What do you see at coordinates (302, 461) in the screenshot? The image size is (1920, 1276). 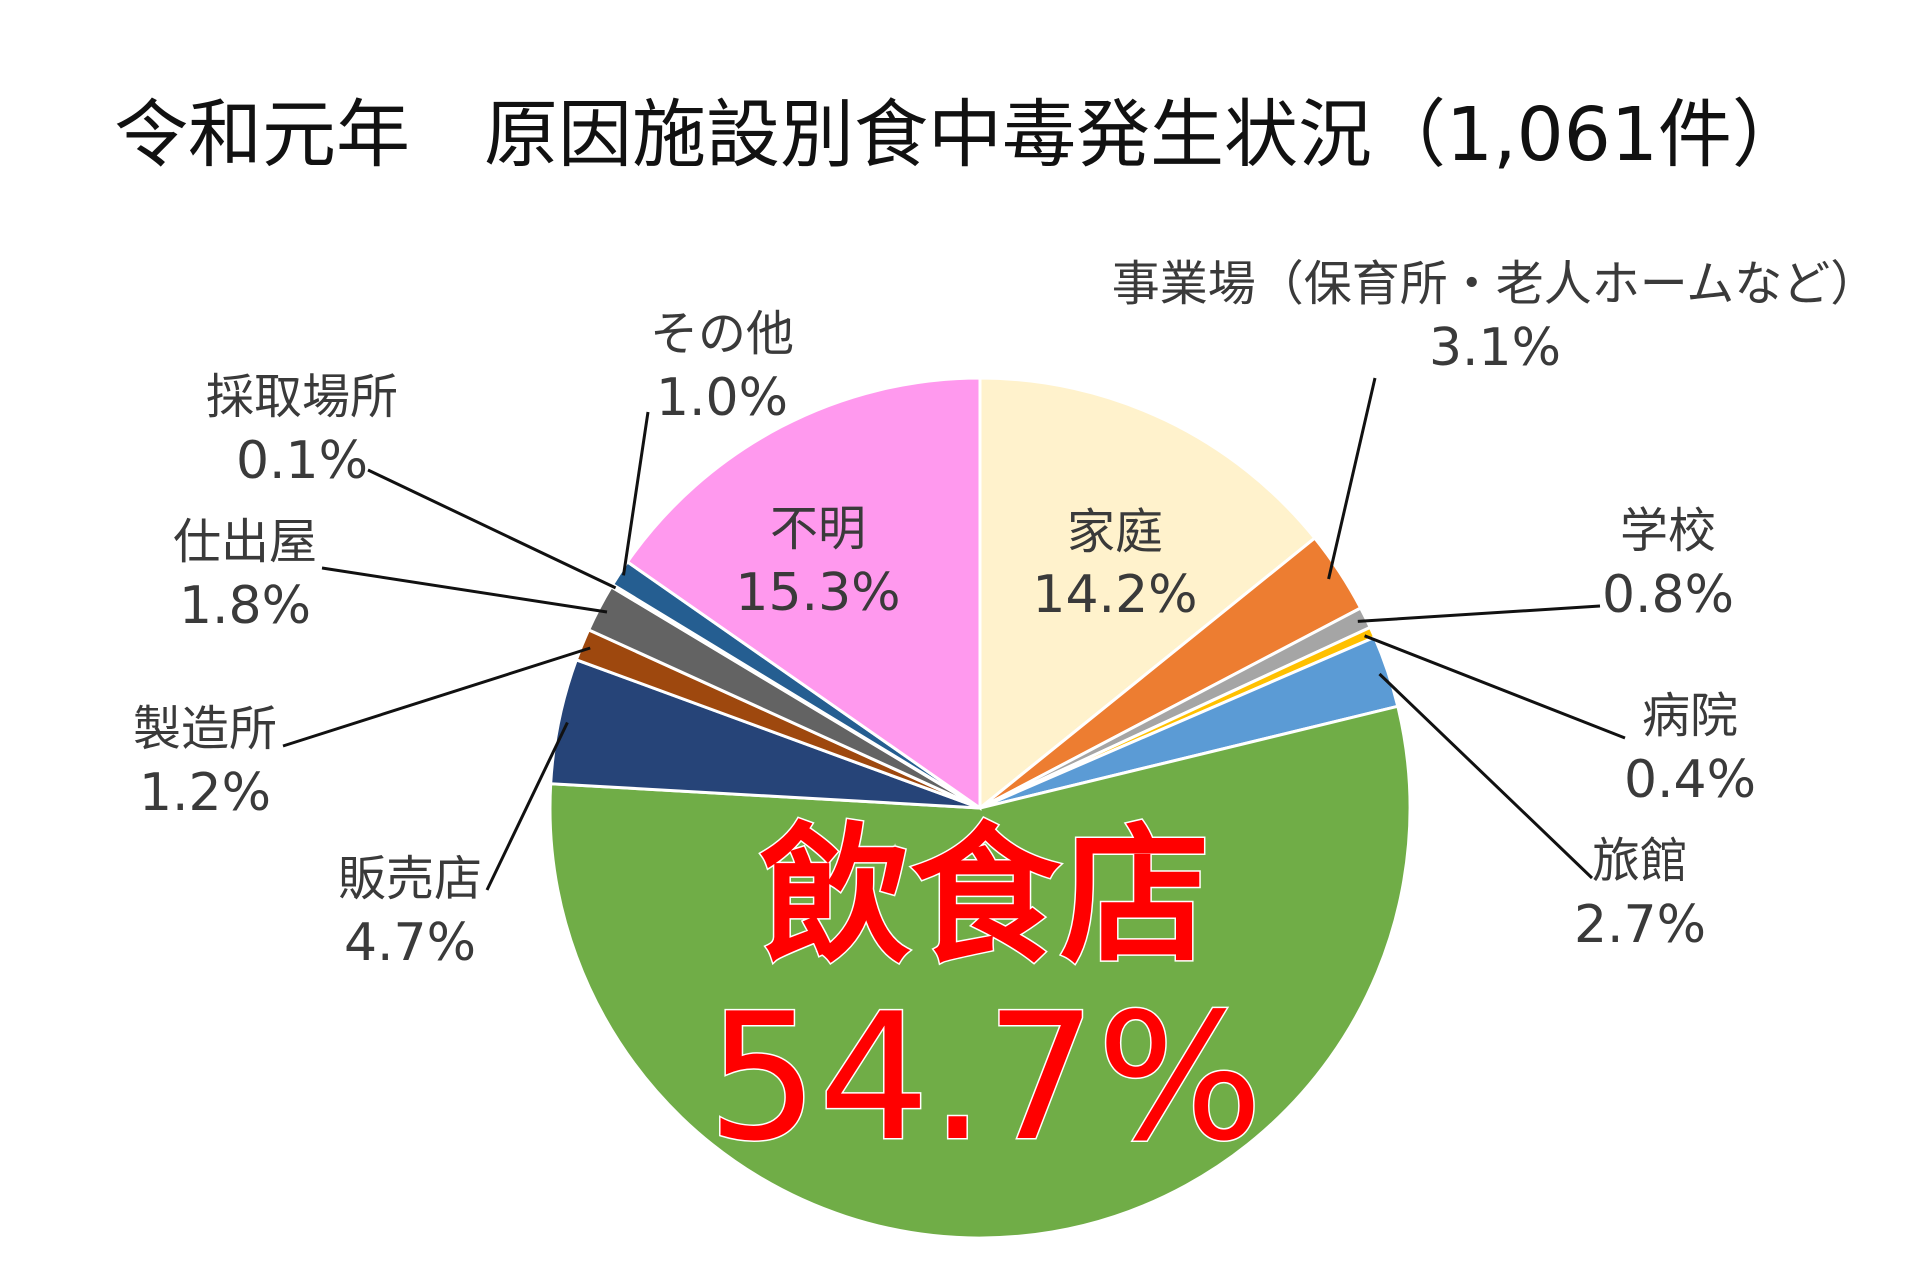 I see `slice-label-value-9: 0.1%` at bounding box center [302, 461].